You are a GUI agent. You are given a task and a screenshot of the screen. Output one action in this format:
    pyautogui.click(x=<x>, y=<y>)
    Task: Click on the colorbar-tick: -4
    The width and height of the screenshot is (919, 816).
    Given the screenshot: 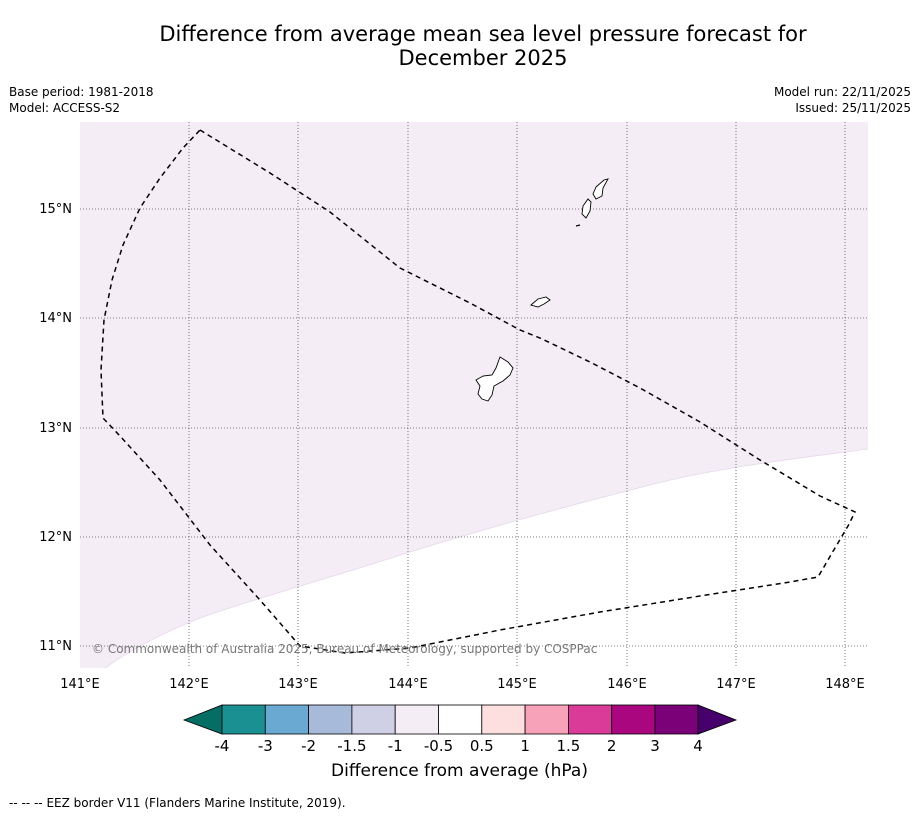 What is the action you would take?
    pyautogui.click(x=222, y=746)
    